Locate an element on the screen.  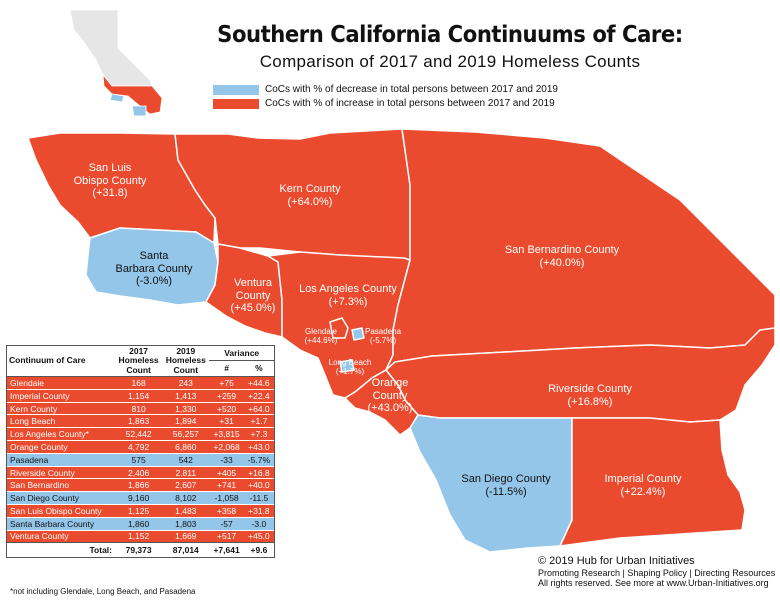
cell-2017: 1,860 is located at coordinates (139, 523).